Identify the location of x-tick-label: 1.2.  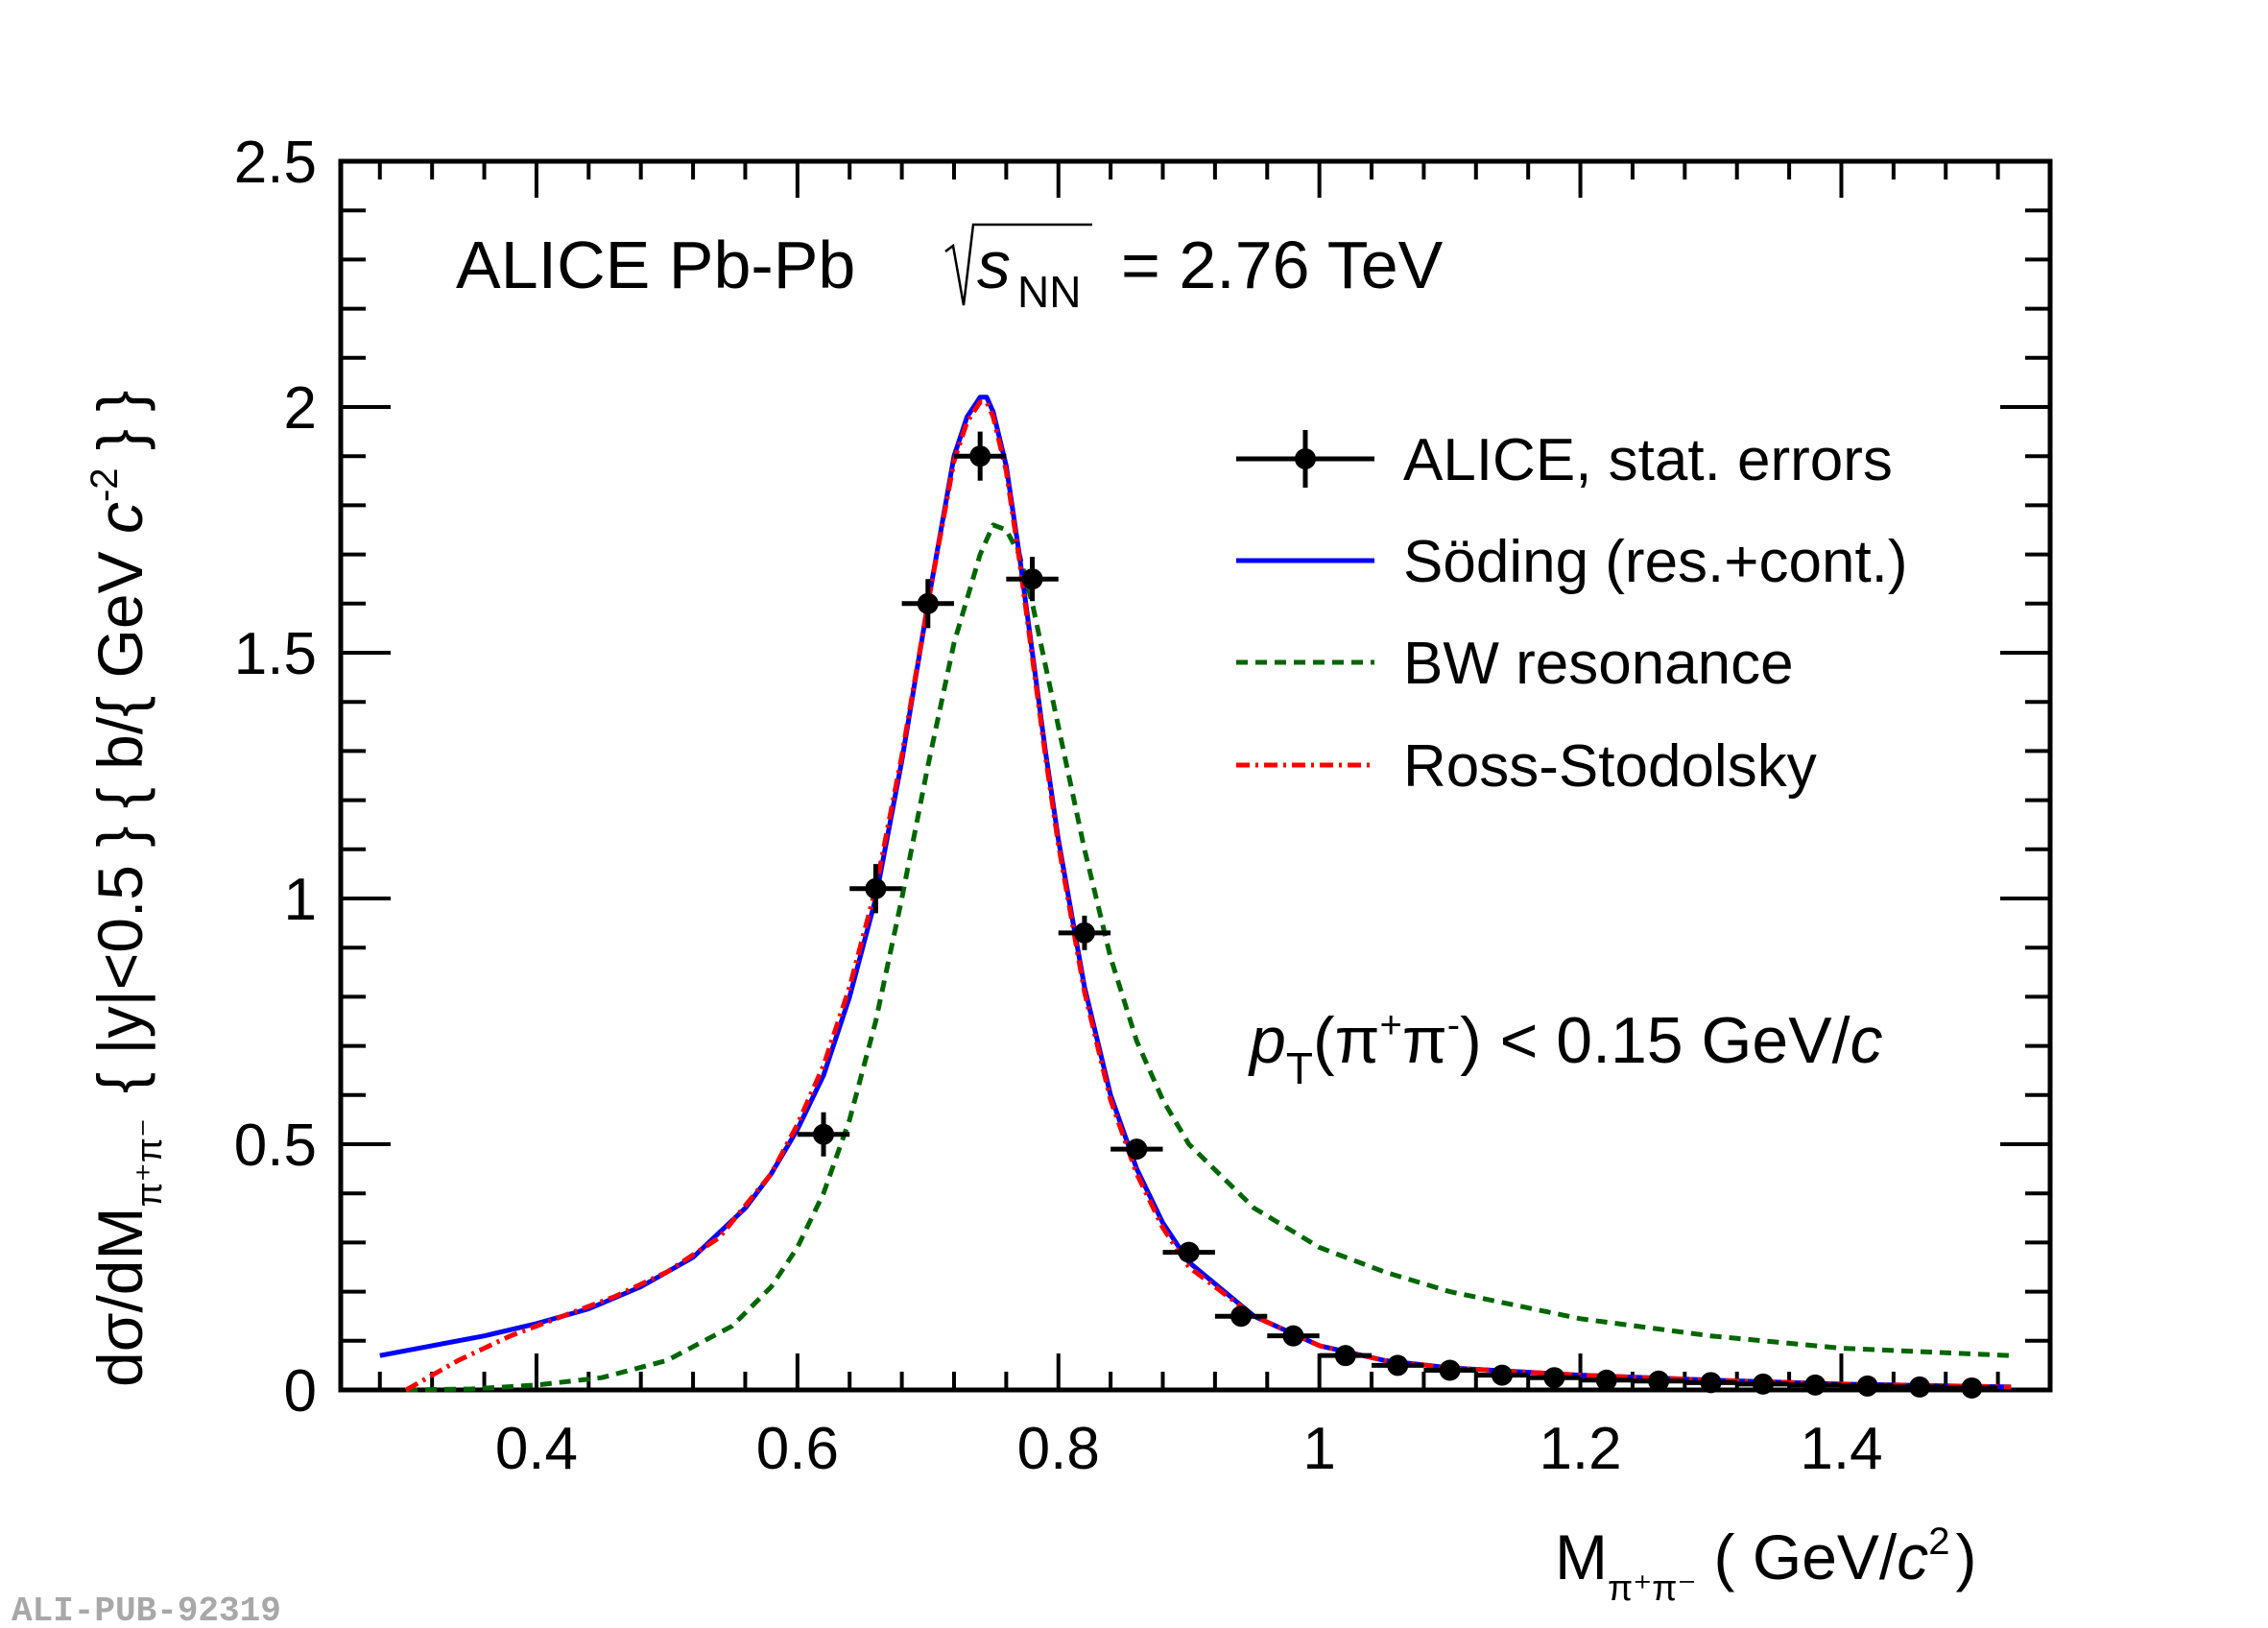
(1580, 1449).